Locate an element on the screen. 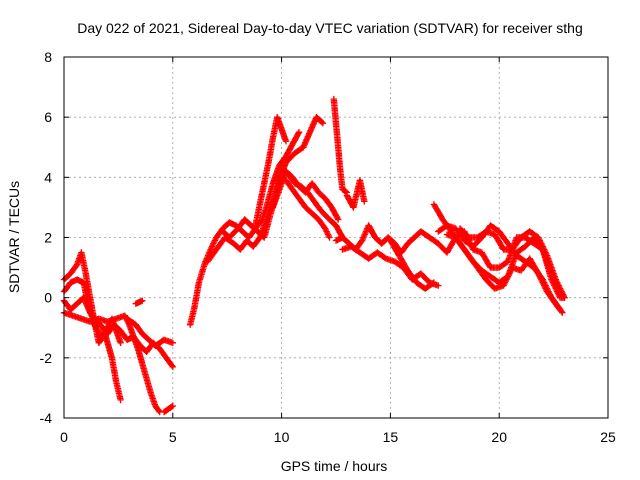 Image resolution: width=640 pixels, height=480 pixels. y-tick-label: 2 is located at coordinates (48, 238).